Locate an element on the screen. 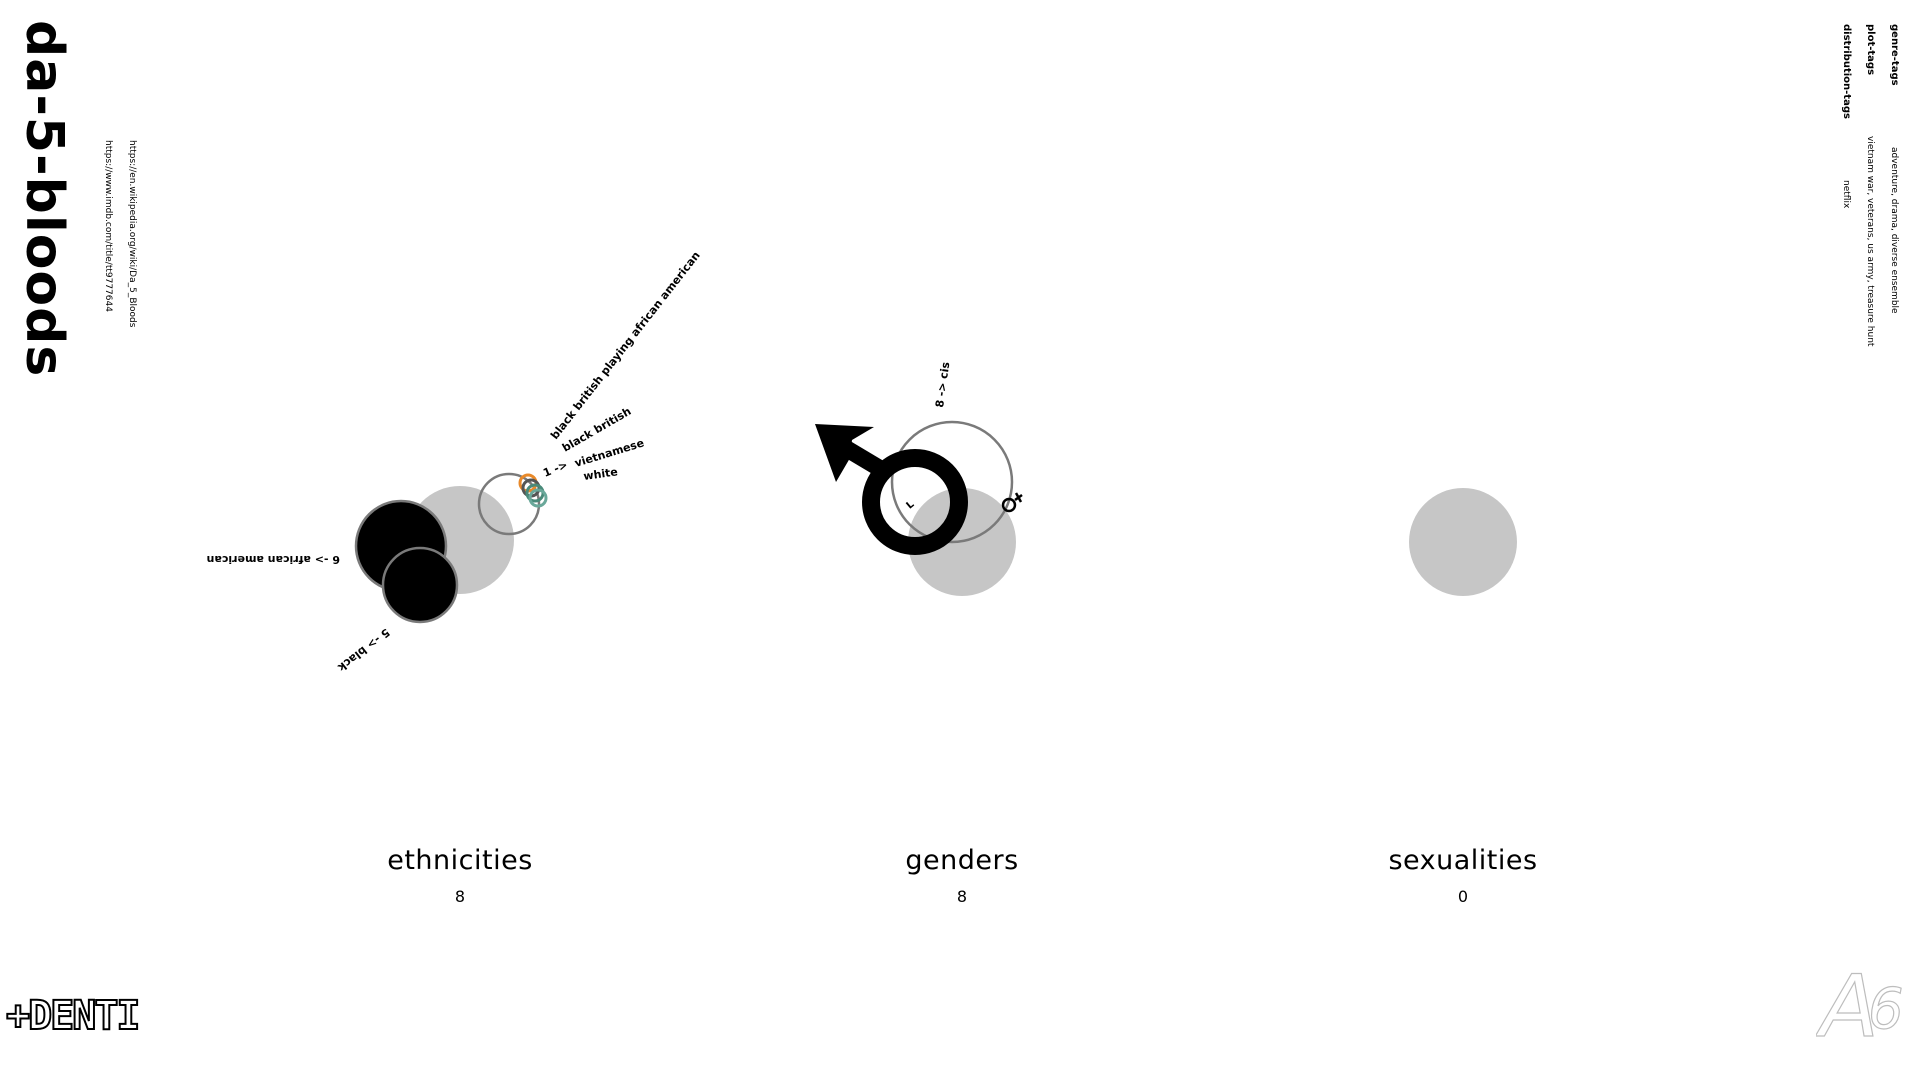 Image resolution: width=1920 pixels, height=1080 pixels. ethnicities-count: 8 is located at coordinates (460, 896).